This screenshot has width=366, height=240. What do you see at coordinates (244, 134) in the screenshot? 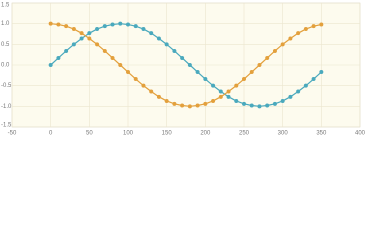
I see `x-tick-label: 250` at bounding box center [244, 134].